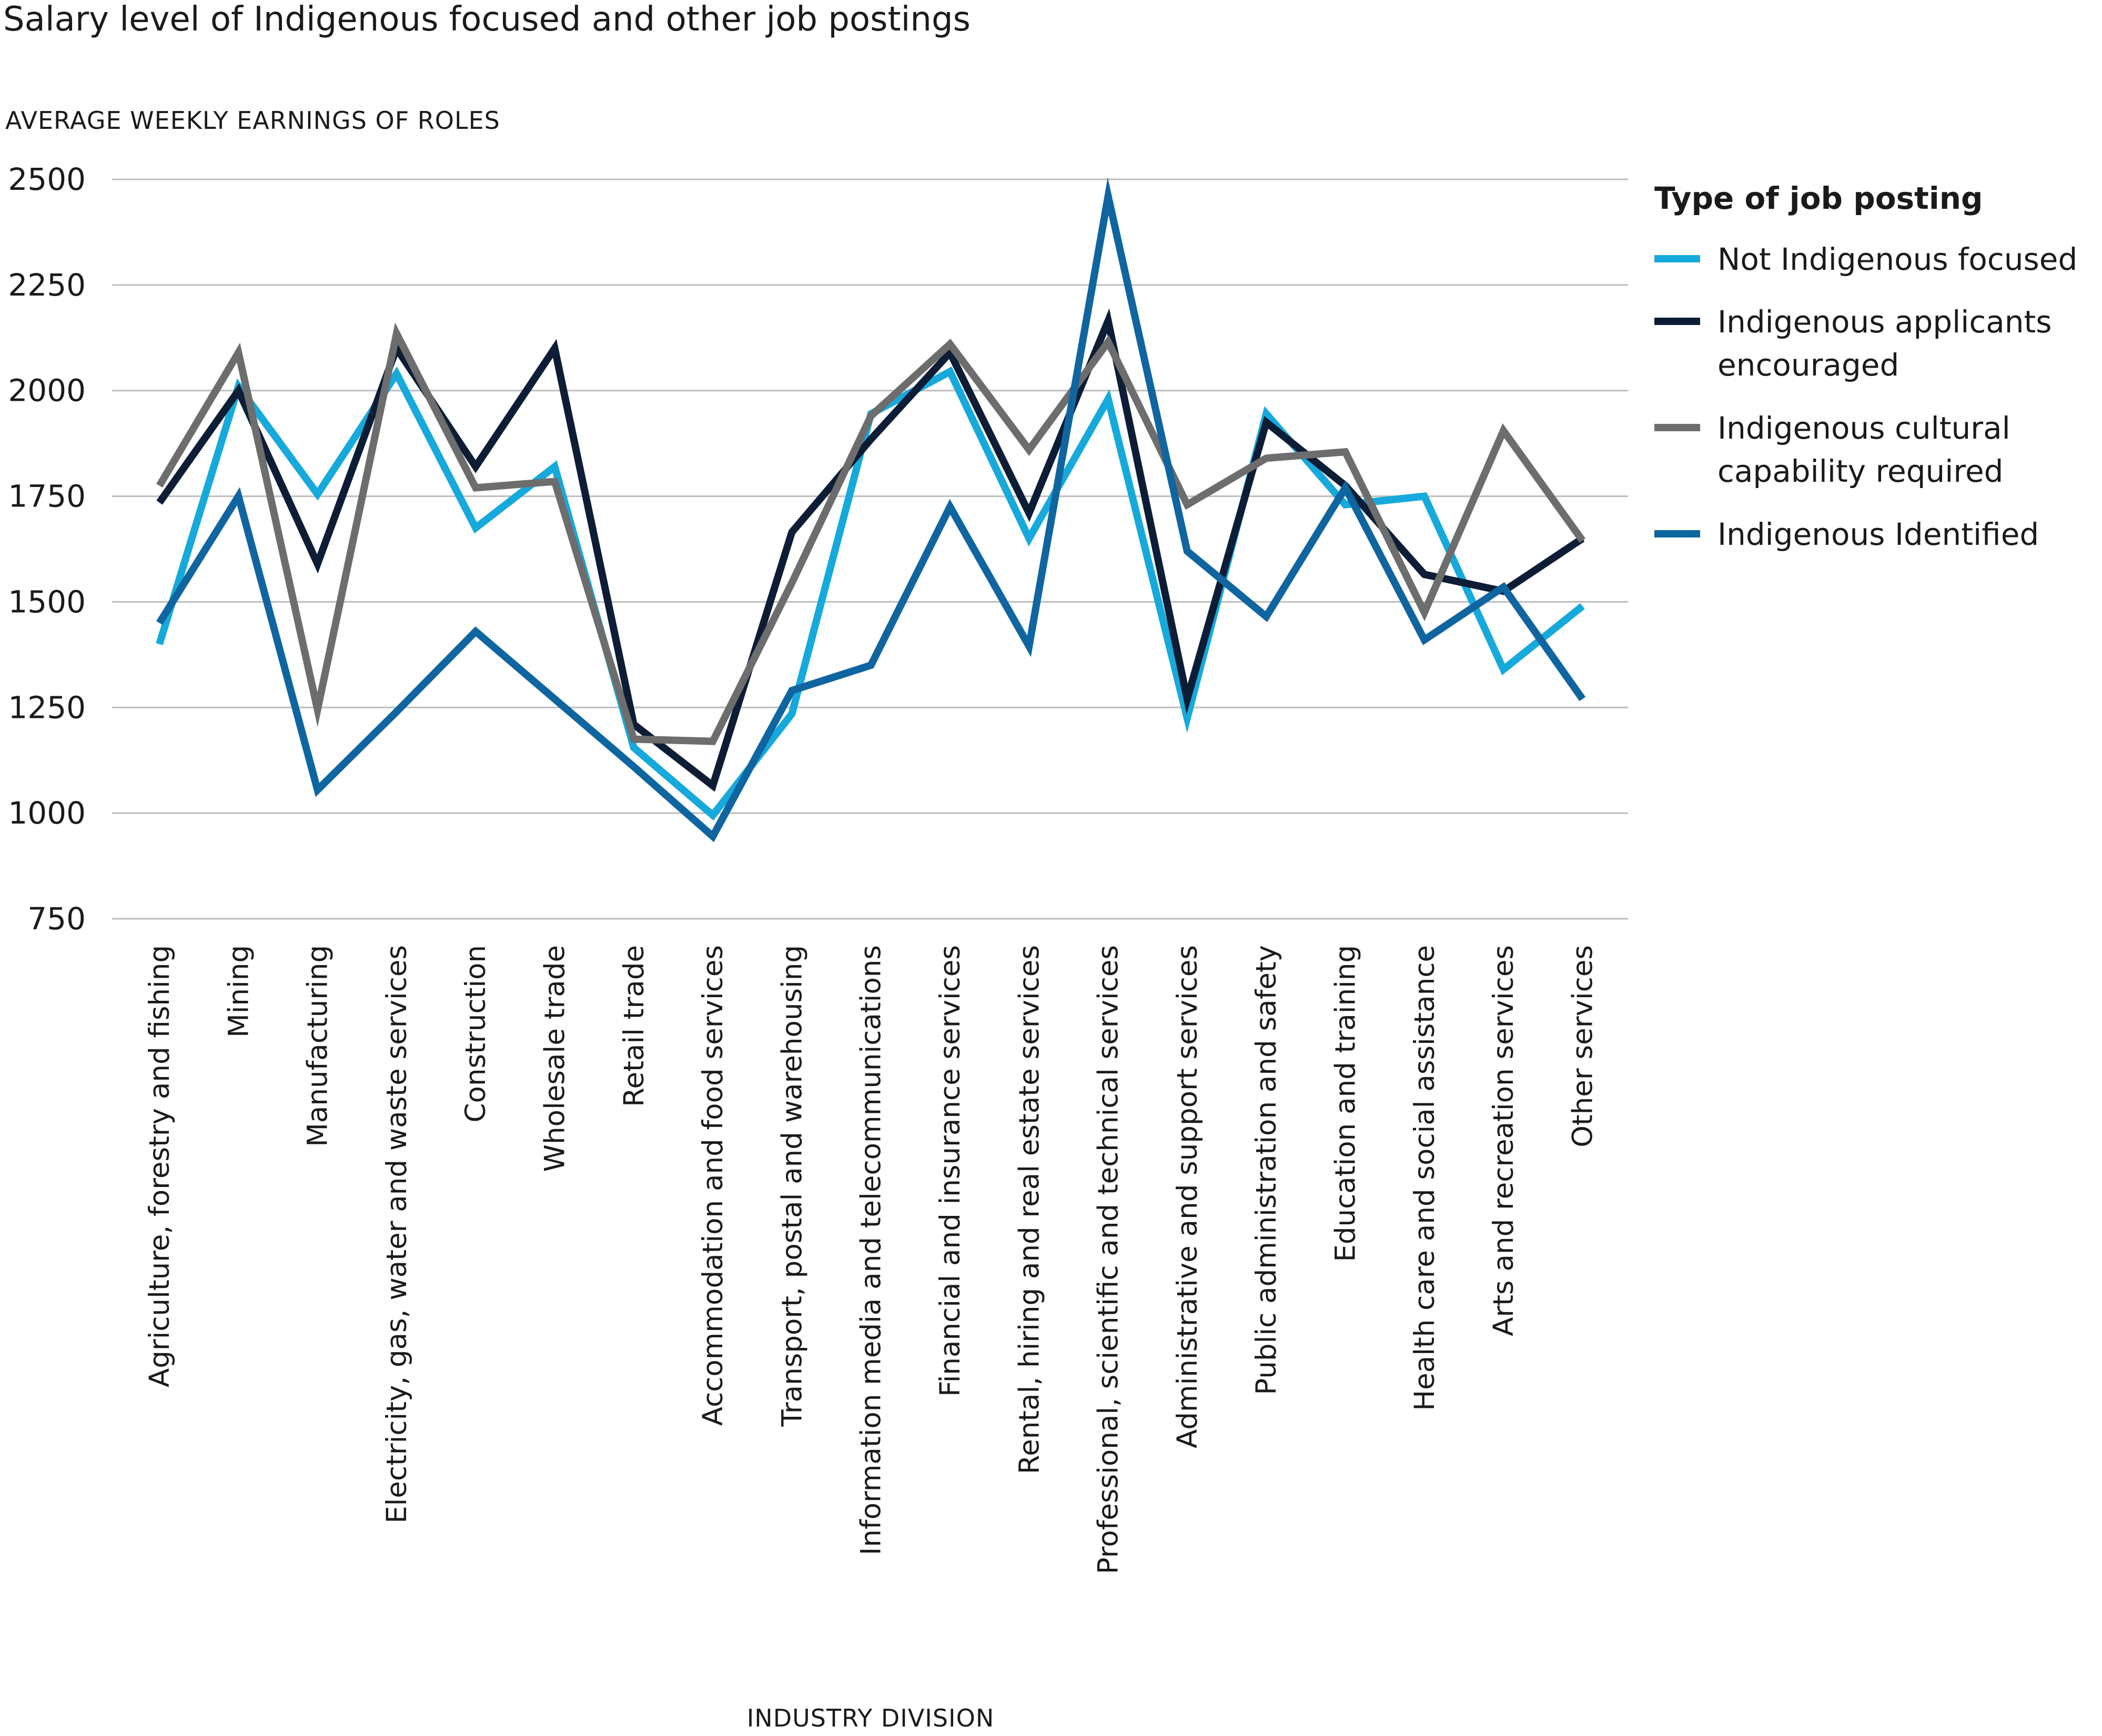 This screenshot has height=1736, width=2102. Describe the element at coordinates (1808, 365) in the screenshot. I see `legend-label: encouraged` at that location.